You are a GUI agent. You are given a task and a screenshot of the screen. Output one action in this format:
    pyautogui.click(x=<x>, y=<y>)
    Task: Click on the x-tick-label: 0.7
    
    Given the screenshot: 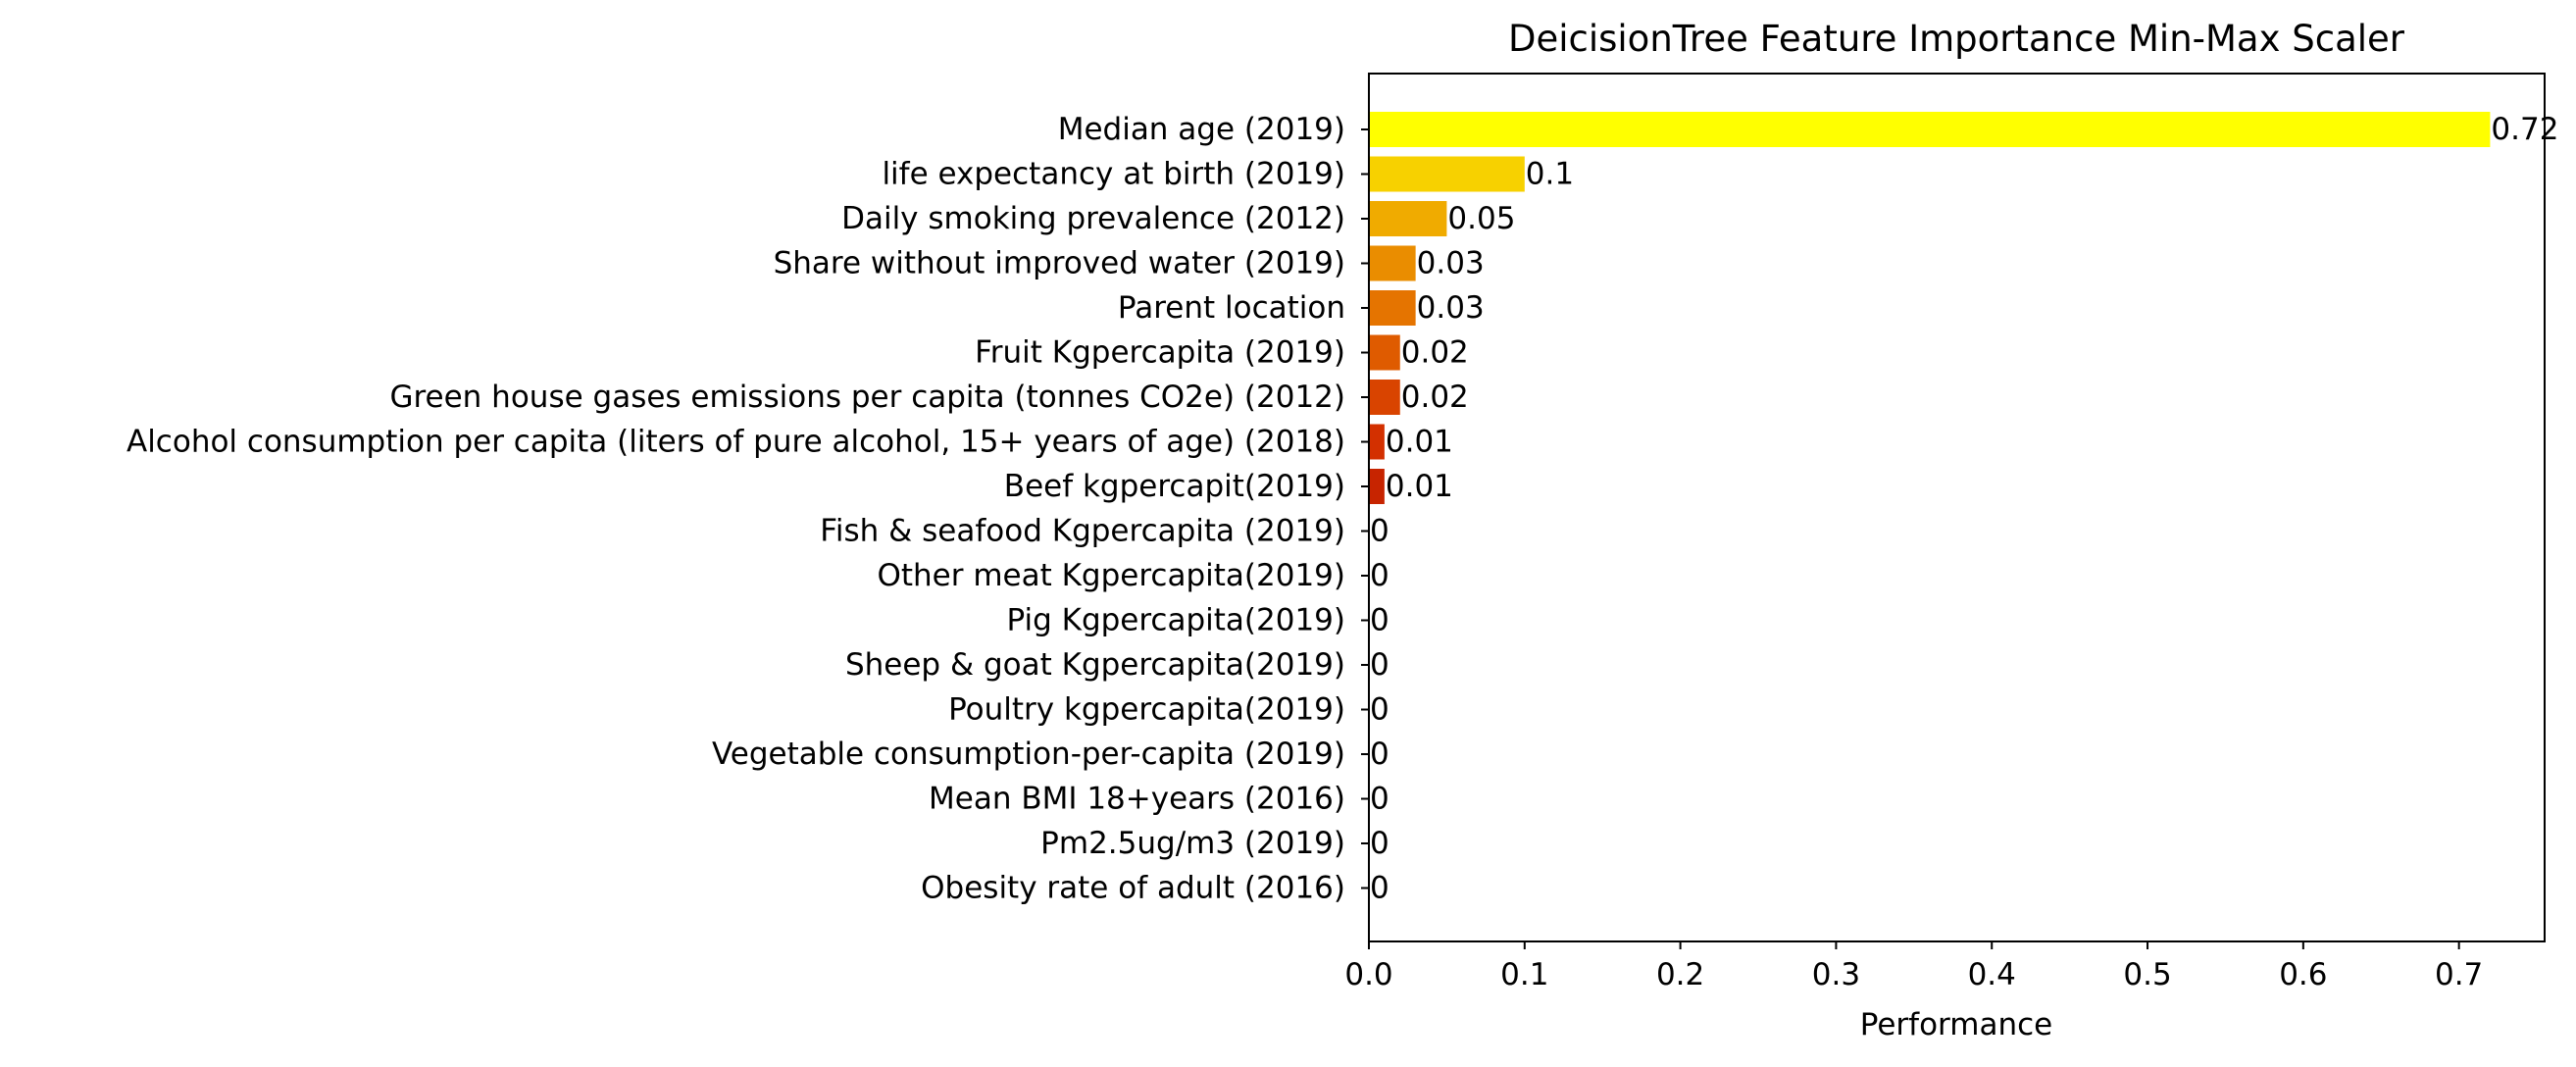 What is the action you would take?
    pyautogui.click(x=2459, y=974)
    